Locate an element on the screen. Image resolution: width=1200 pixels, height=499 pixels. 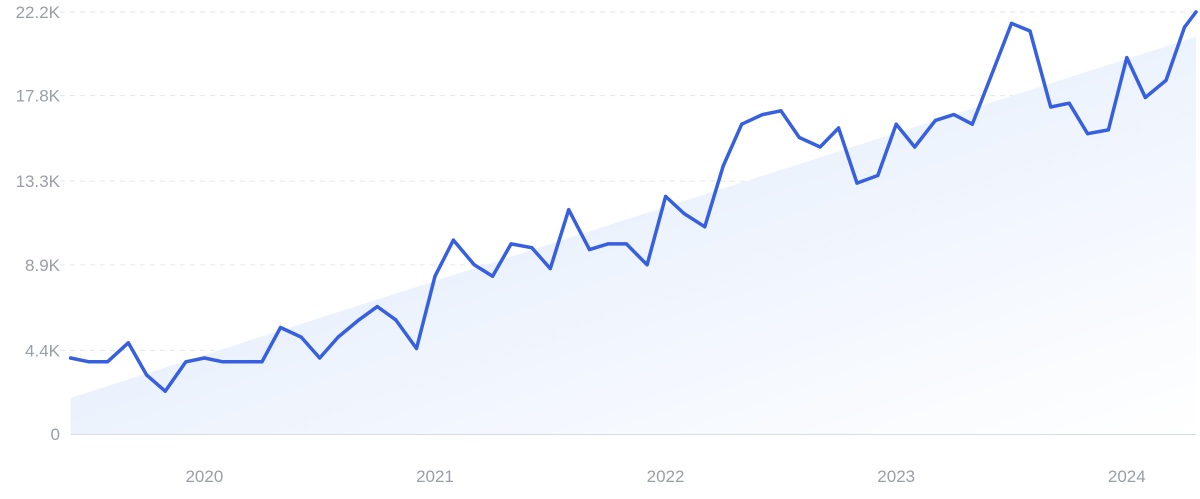
y-tick-label: 22.2K is located at coordinates (38, 12).